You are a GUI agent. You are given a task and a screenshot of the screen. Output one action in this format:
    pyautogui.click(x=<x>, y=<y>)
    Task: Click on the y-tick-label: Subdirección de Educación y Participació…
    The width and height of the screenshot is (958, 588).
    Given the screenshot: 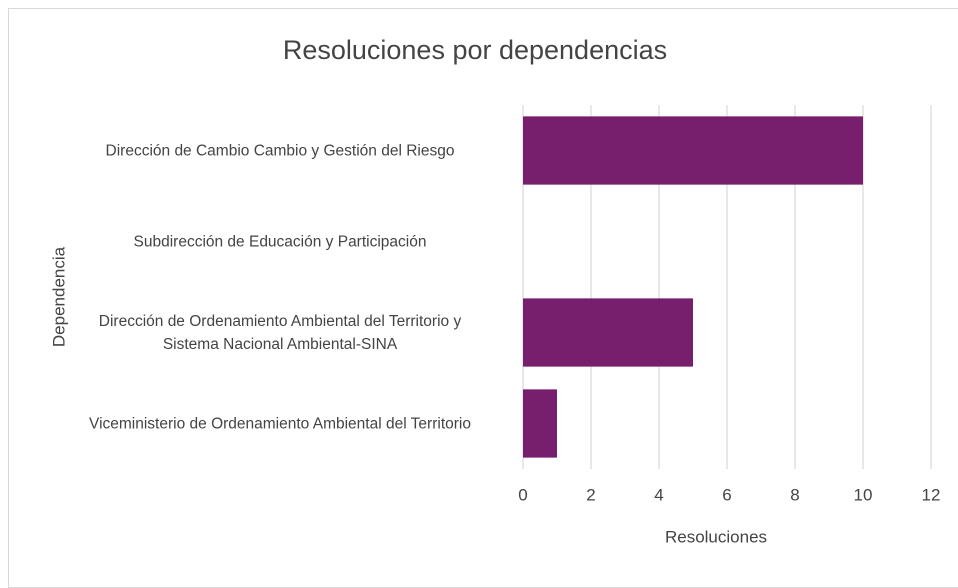 What is the action you would take?
    pyautogui.click(x=280, y=241)
    